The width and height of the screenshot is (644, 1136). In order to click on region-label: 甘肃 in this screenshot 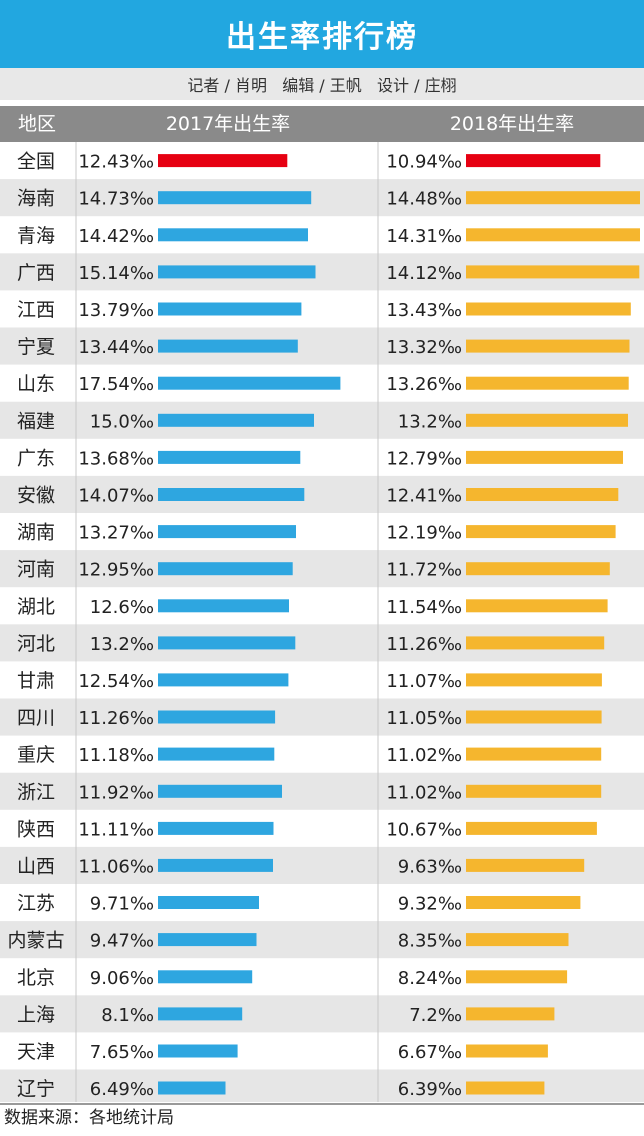, I will do `click(36, 681)`.